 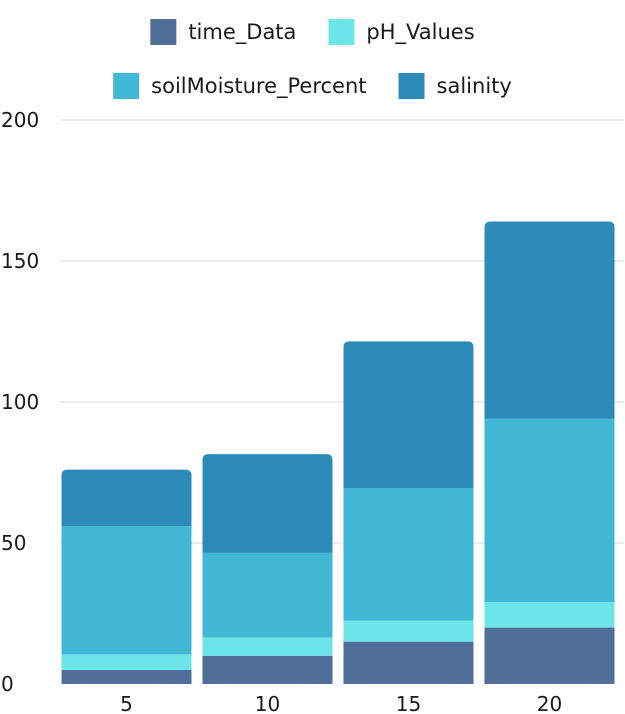 What do you see at coordinates (474, 86) in the screenshot?
I see `legend-label: salinity` at bounding box center [474, 86].